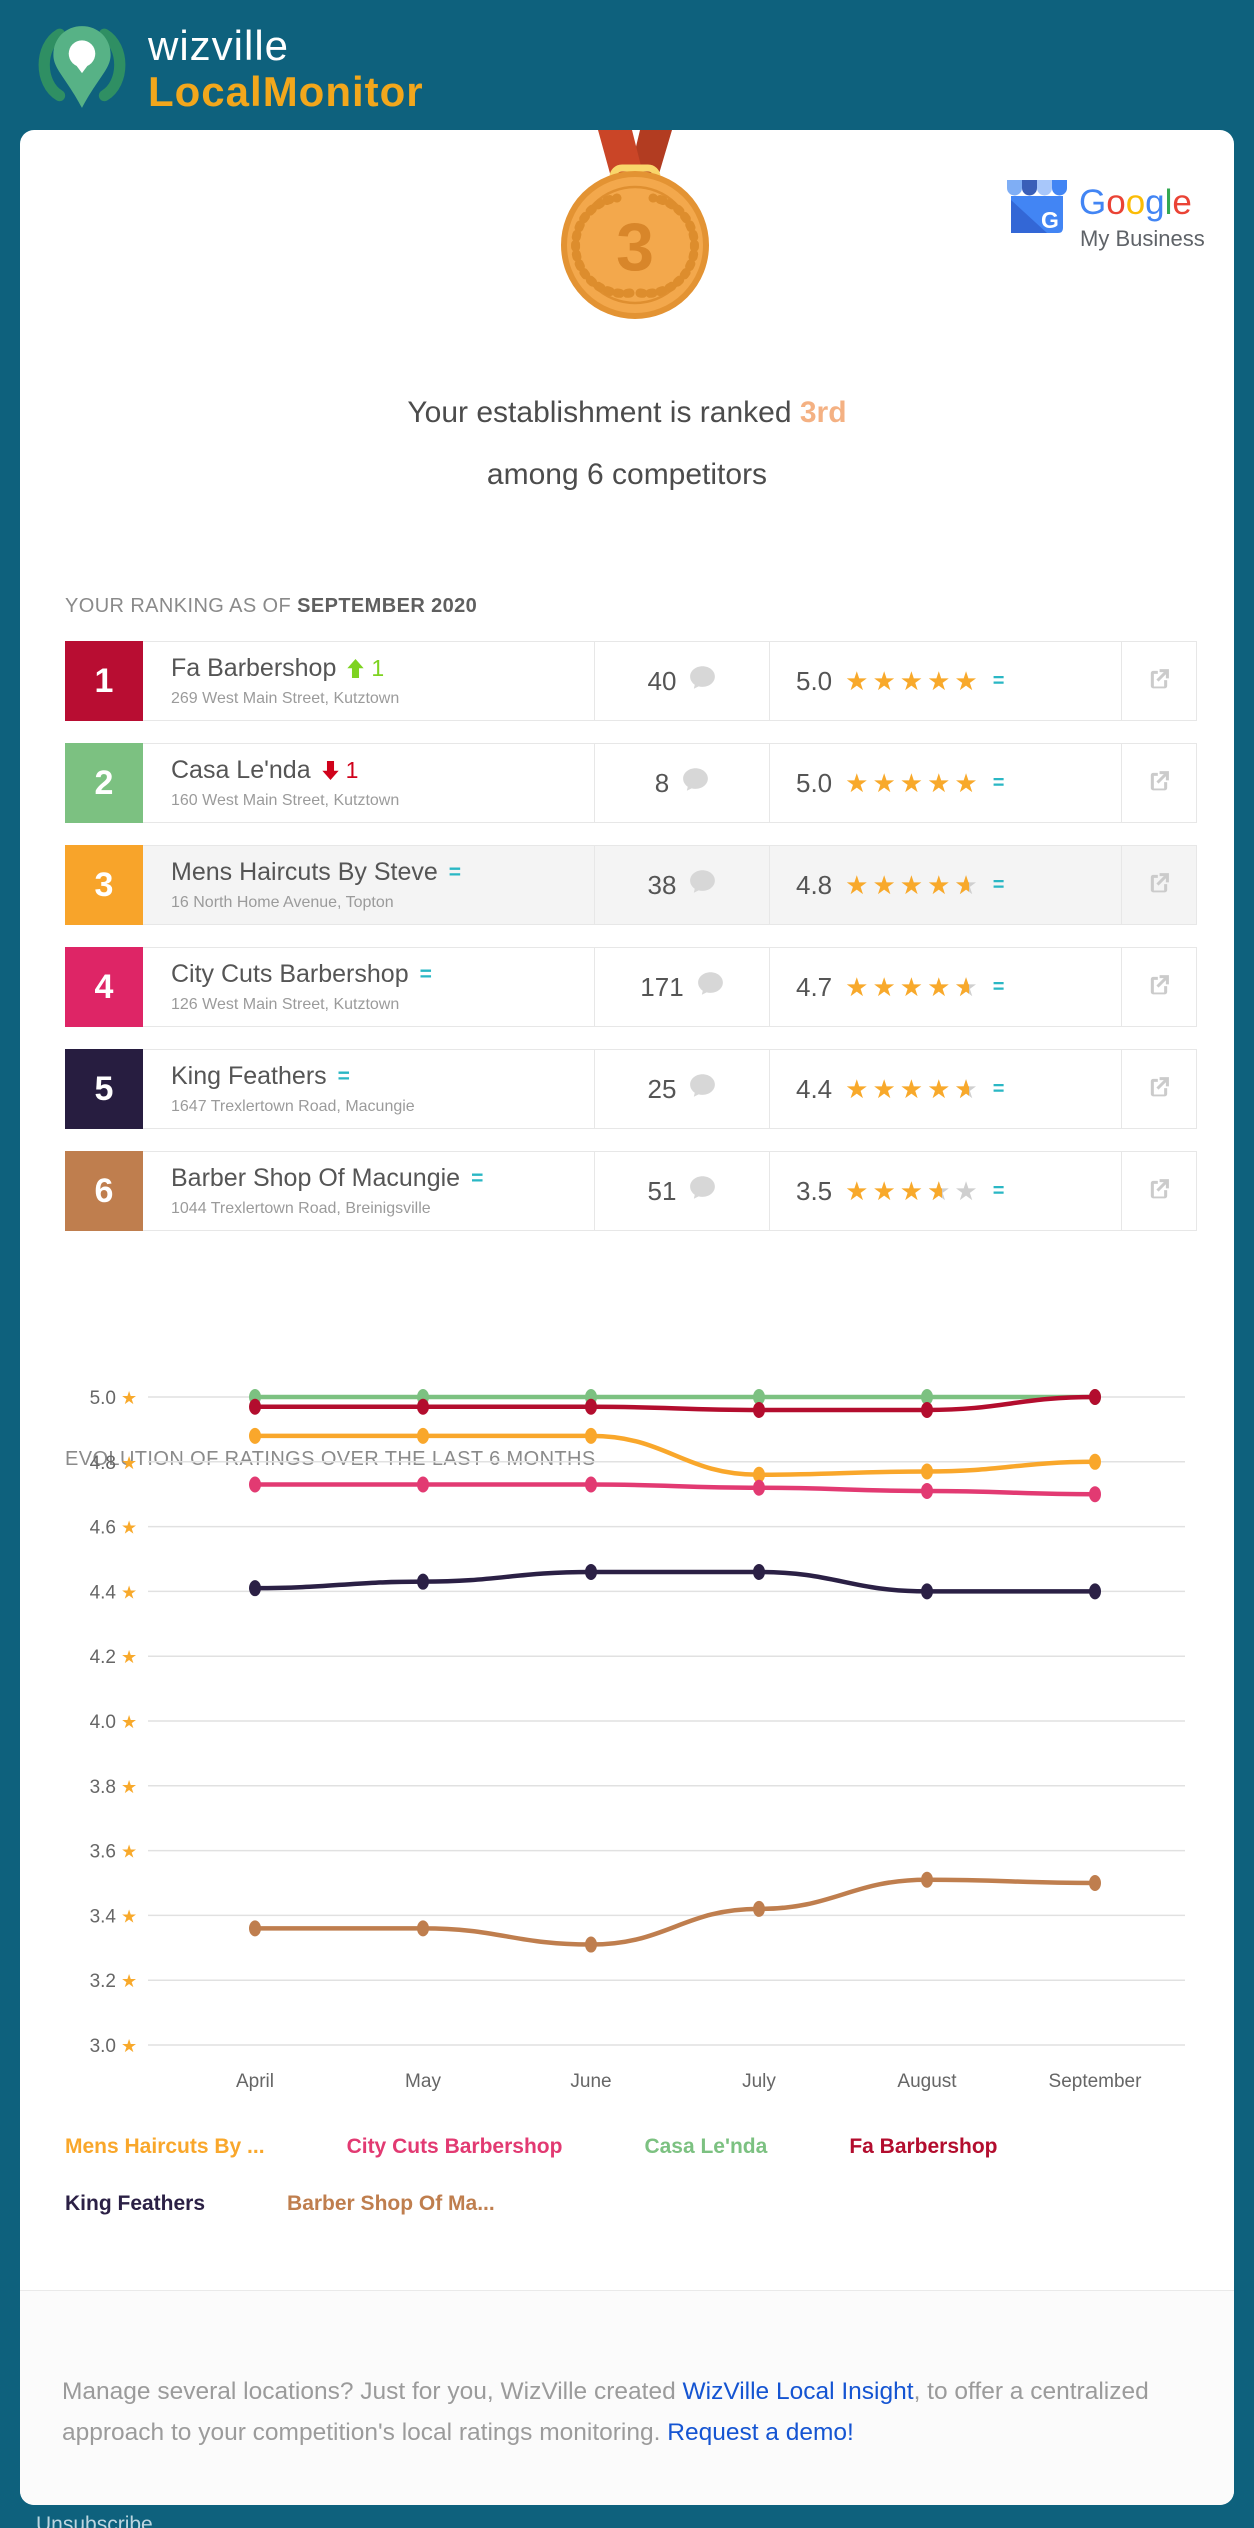 This screenshot has height=2528, width=1254. What do you see at coordinates (1096, 2081) in the screenshot?
I see `chart-x-label: September` at bounding box center [1096, 2081].